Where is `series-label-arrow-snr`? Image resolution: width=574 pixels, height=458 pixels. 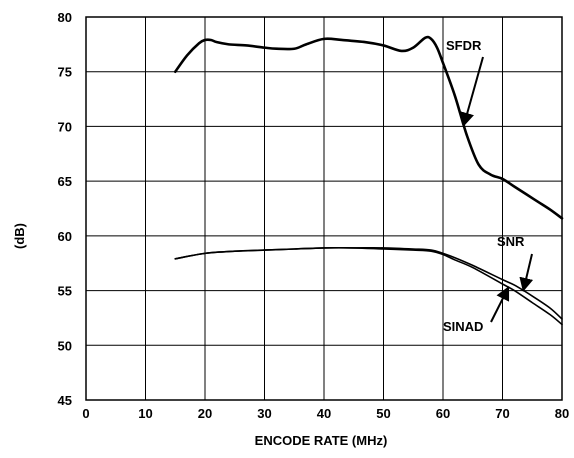 series-label-arrow-snr is located at coordinates (526, 272).